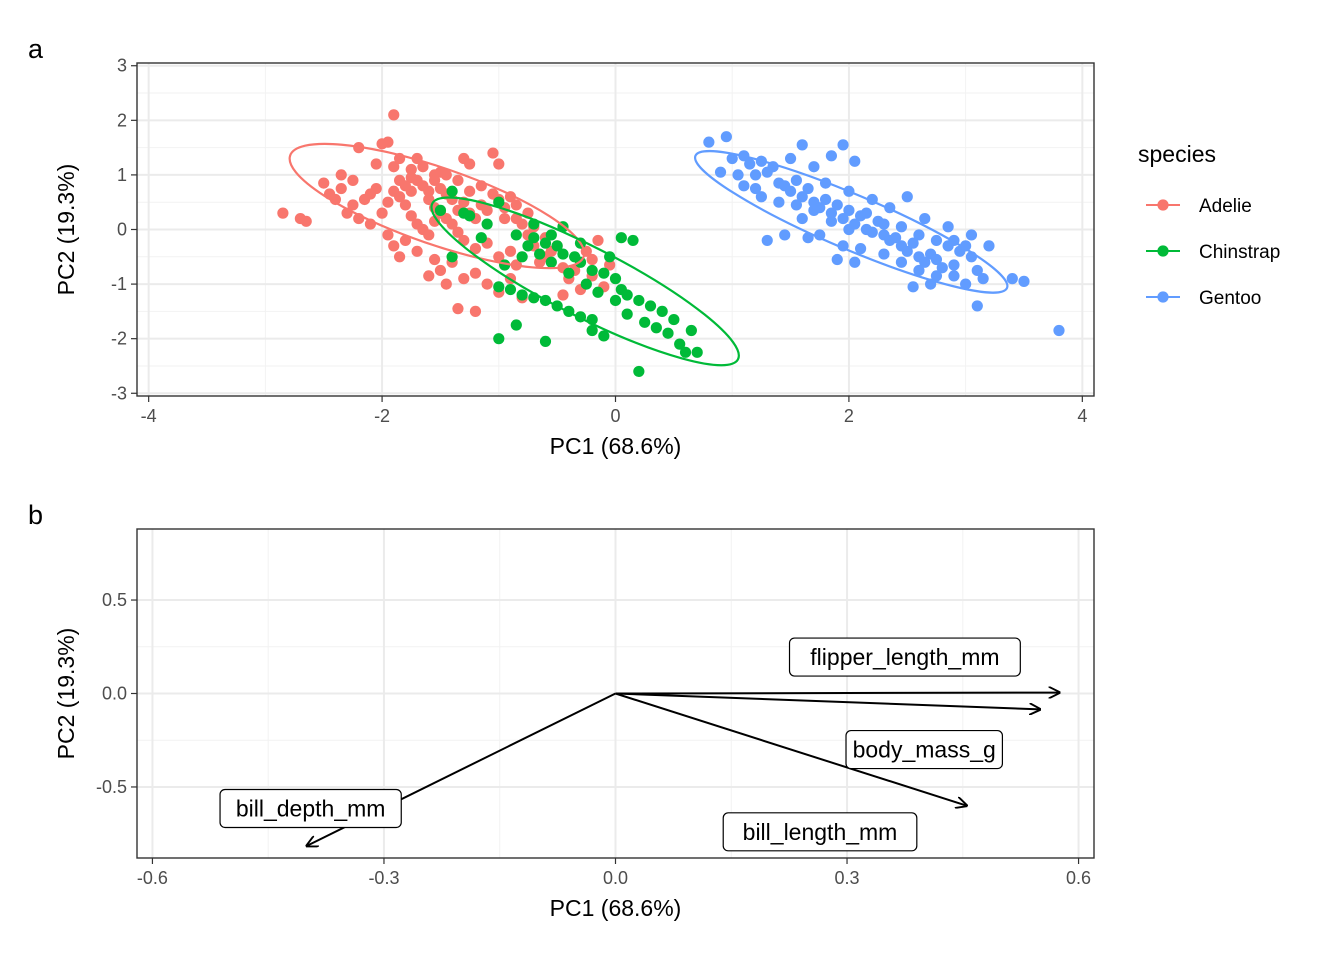 This screenshot has height=960, width=1344. Describe the element at coordinates (837, 693) in the screenshot. I see `loading-vector-flipper_length_mm` at that location.